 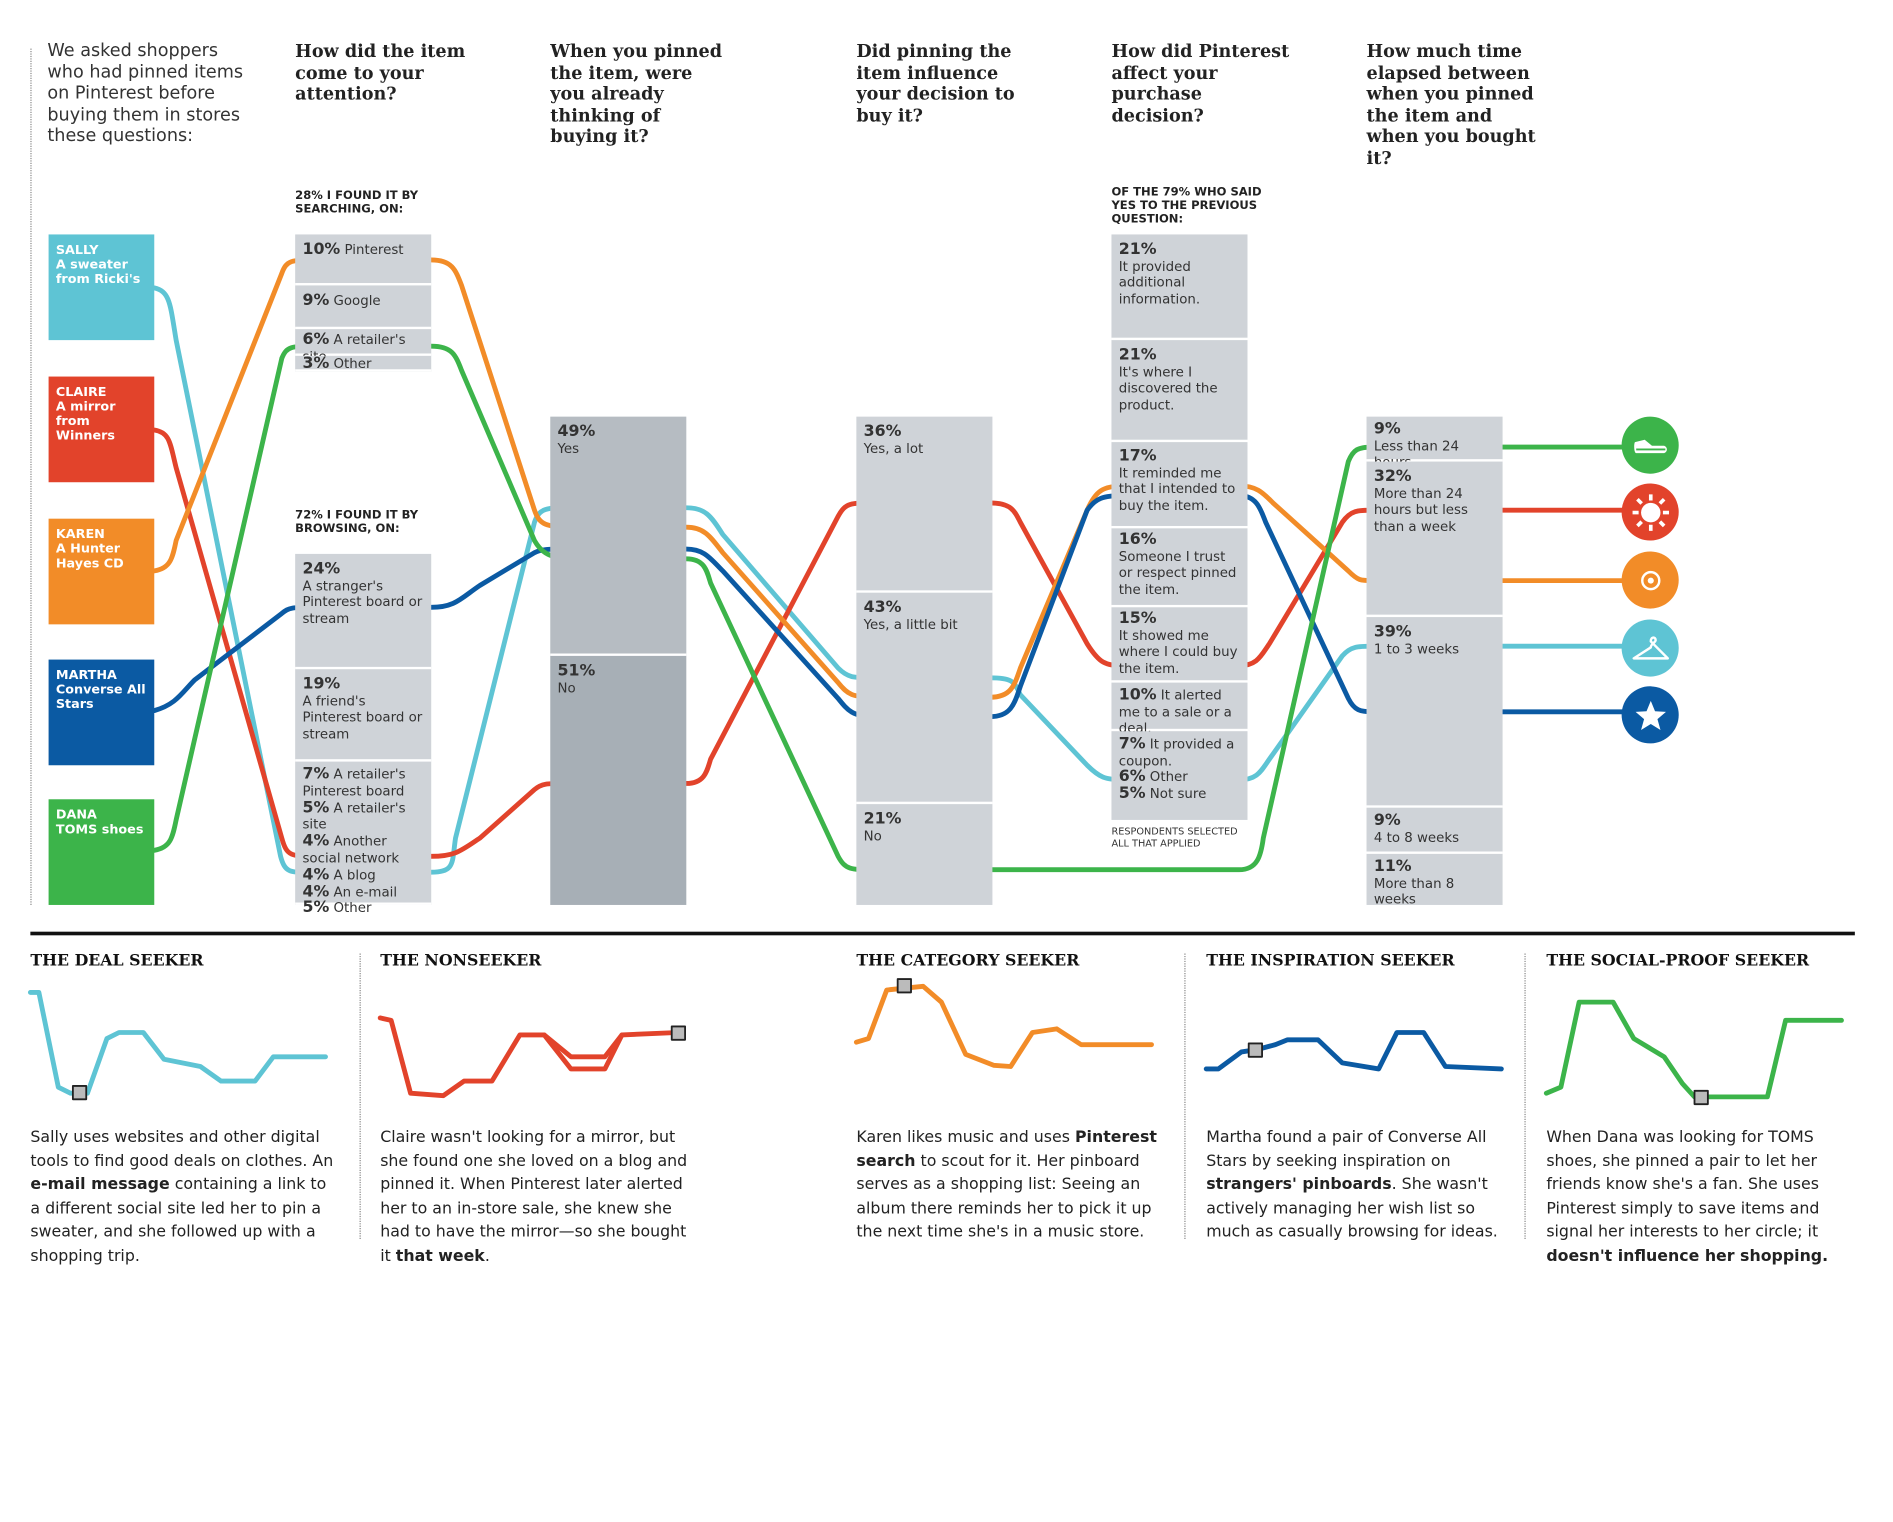 What do you see at coordinates (1693, 1049) in the screenshot?
I see `sparkline-social` at bounding box center [1693, 1049].